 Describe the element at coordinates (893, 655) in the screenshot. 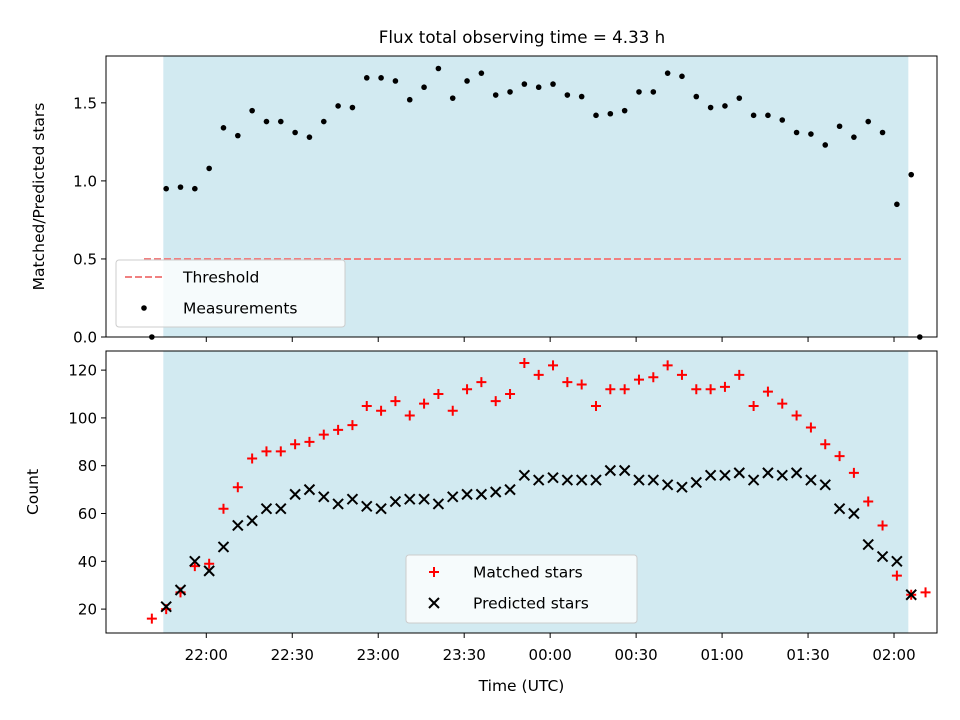

I see `x-tick-label: 02:00` at that location.